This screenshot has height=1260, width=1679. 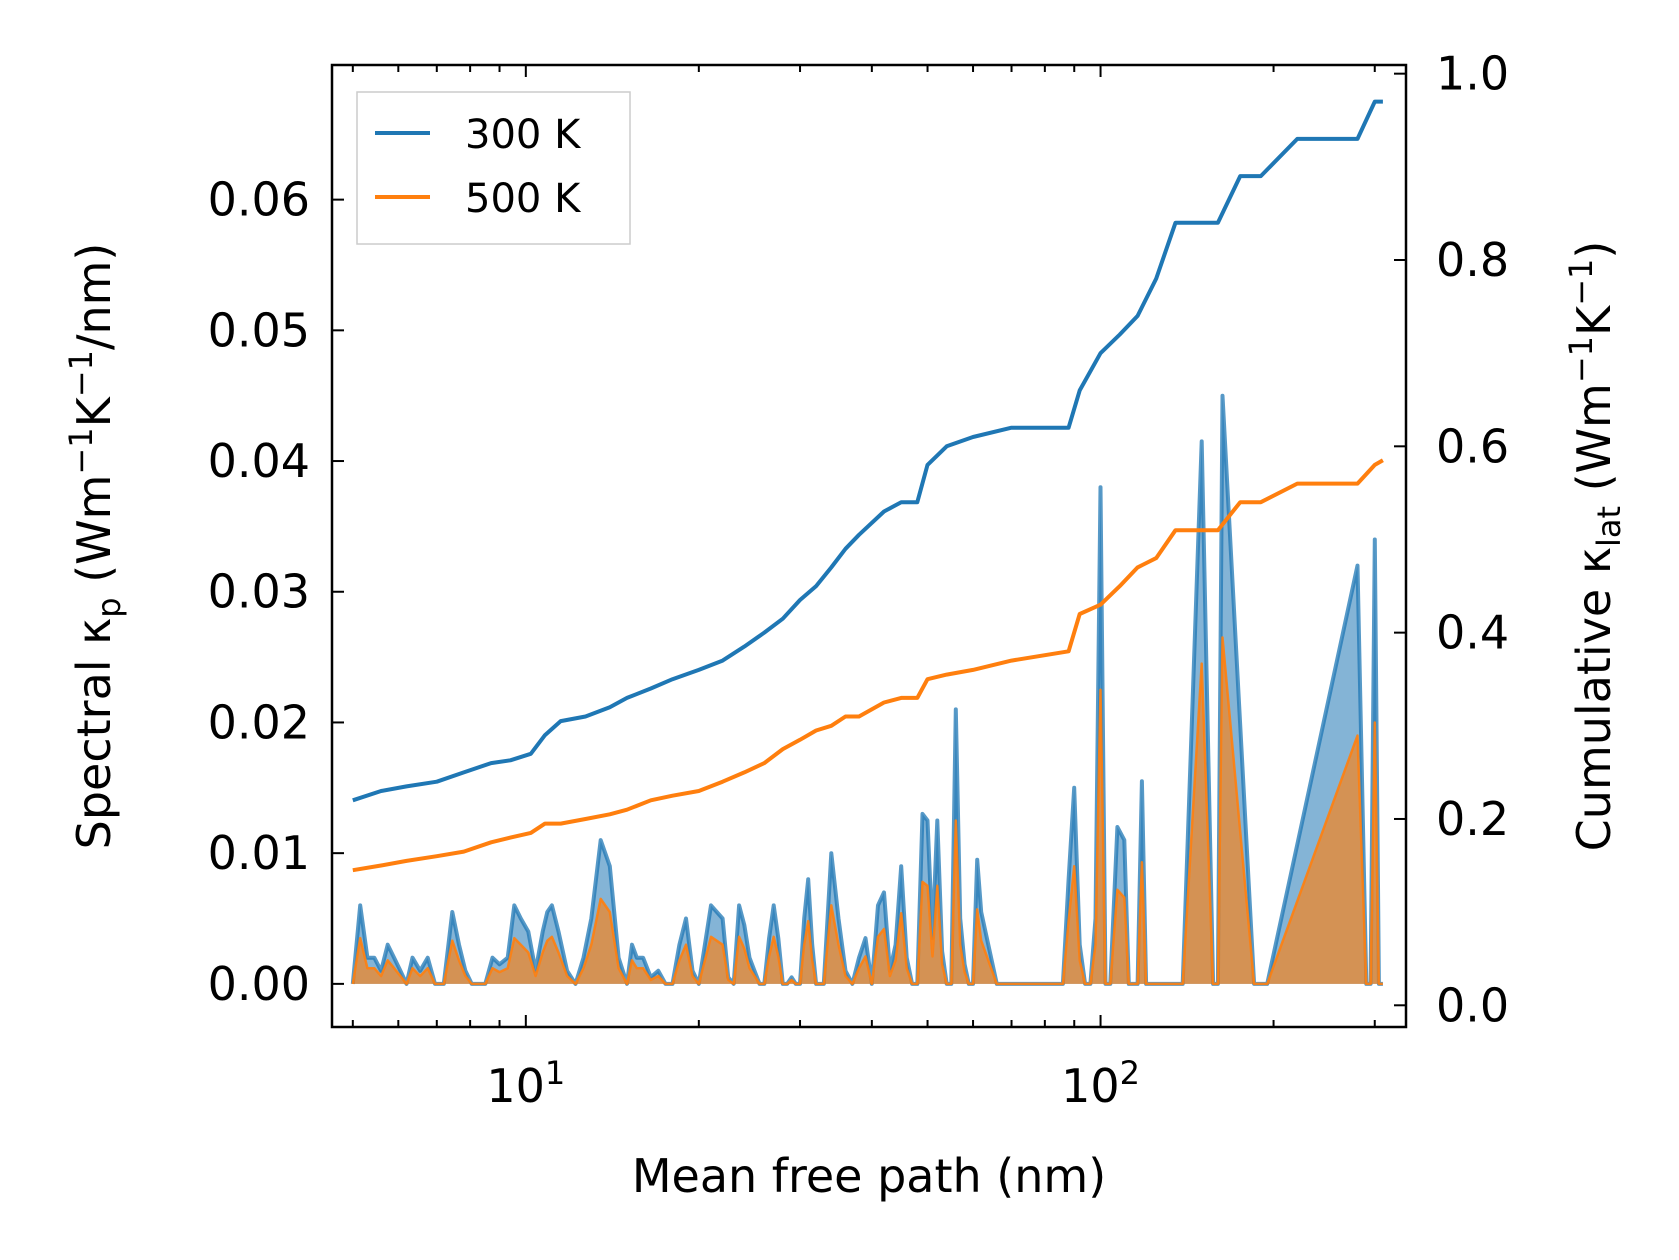 I want to click on right-ylabel-sup1: −1, so click(x=1581, y=359).